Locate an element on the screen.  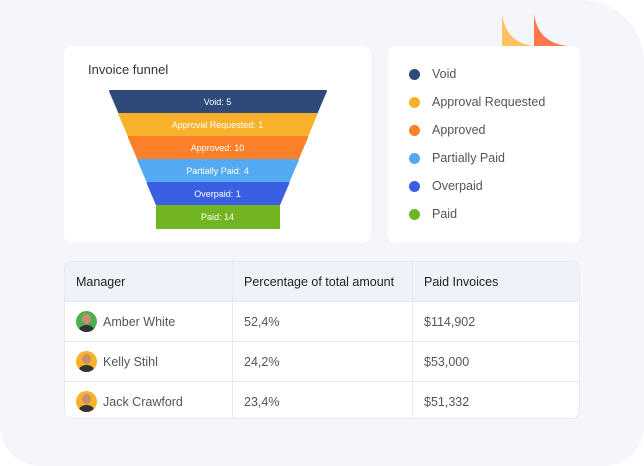
funnel-label: Paid: 14 is located at coordinates (217, 217).